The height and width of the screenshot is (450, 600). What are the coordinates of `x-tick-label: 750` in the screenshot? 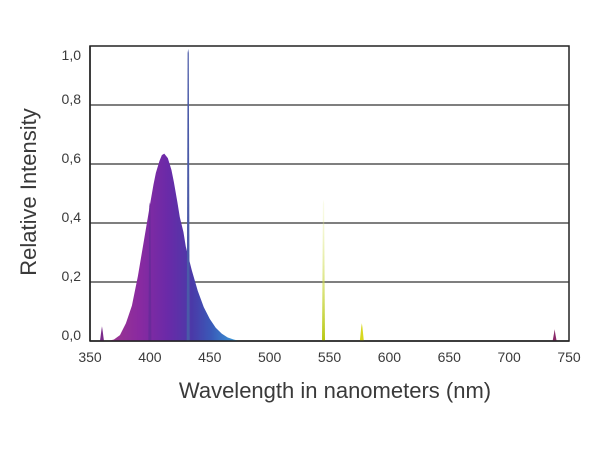 It's located at (569, 357).